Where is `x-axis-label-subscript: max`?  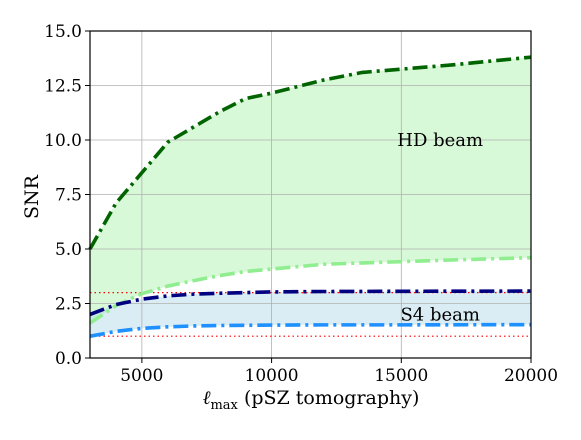 x-axis-label-subscript: max is located at coordinates (224, 405).